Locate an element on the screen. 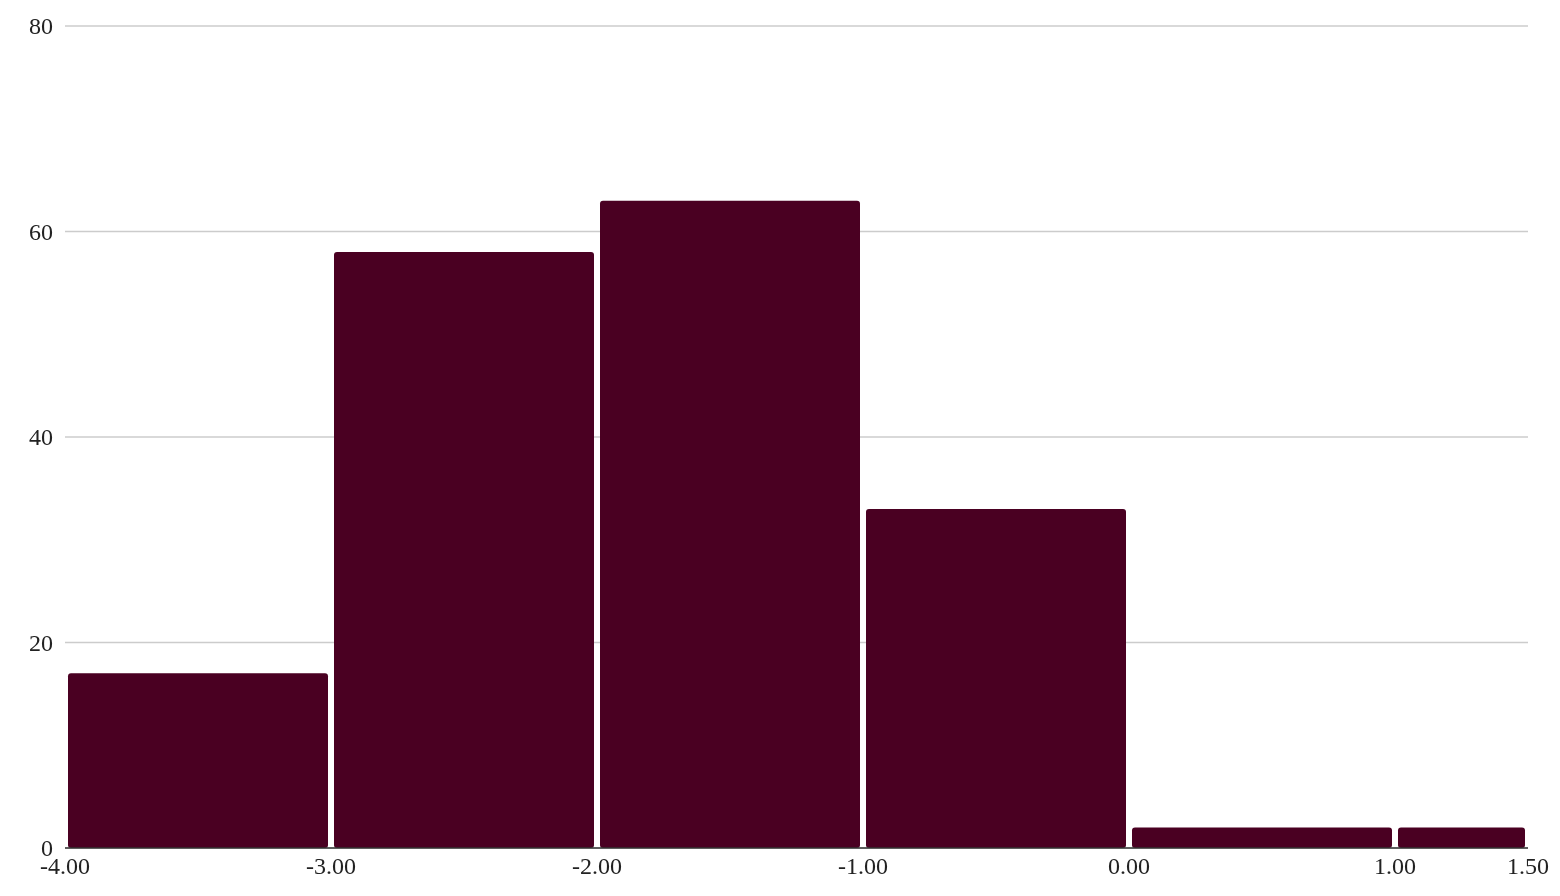 The image size is (1560, 896). x-tick-label: -1.00 is located at coordinates (863, 866).